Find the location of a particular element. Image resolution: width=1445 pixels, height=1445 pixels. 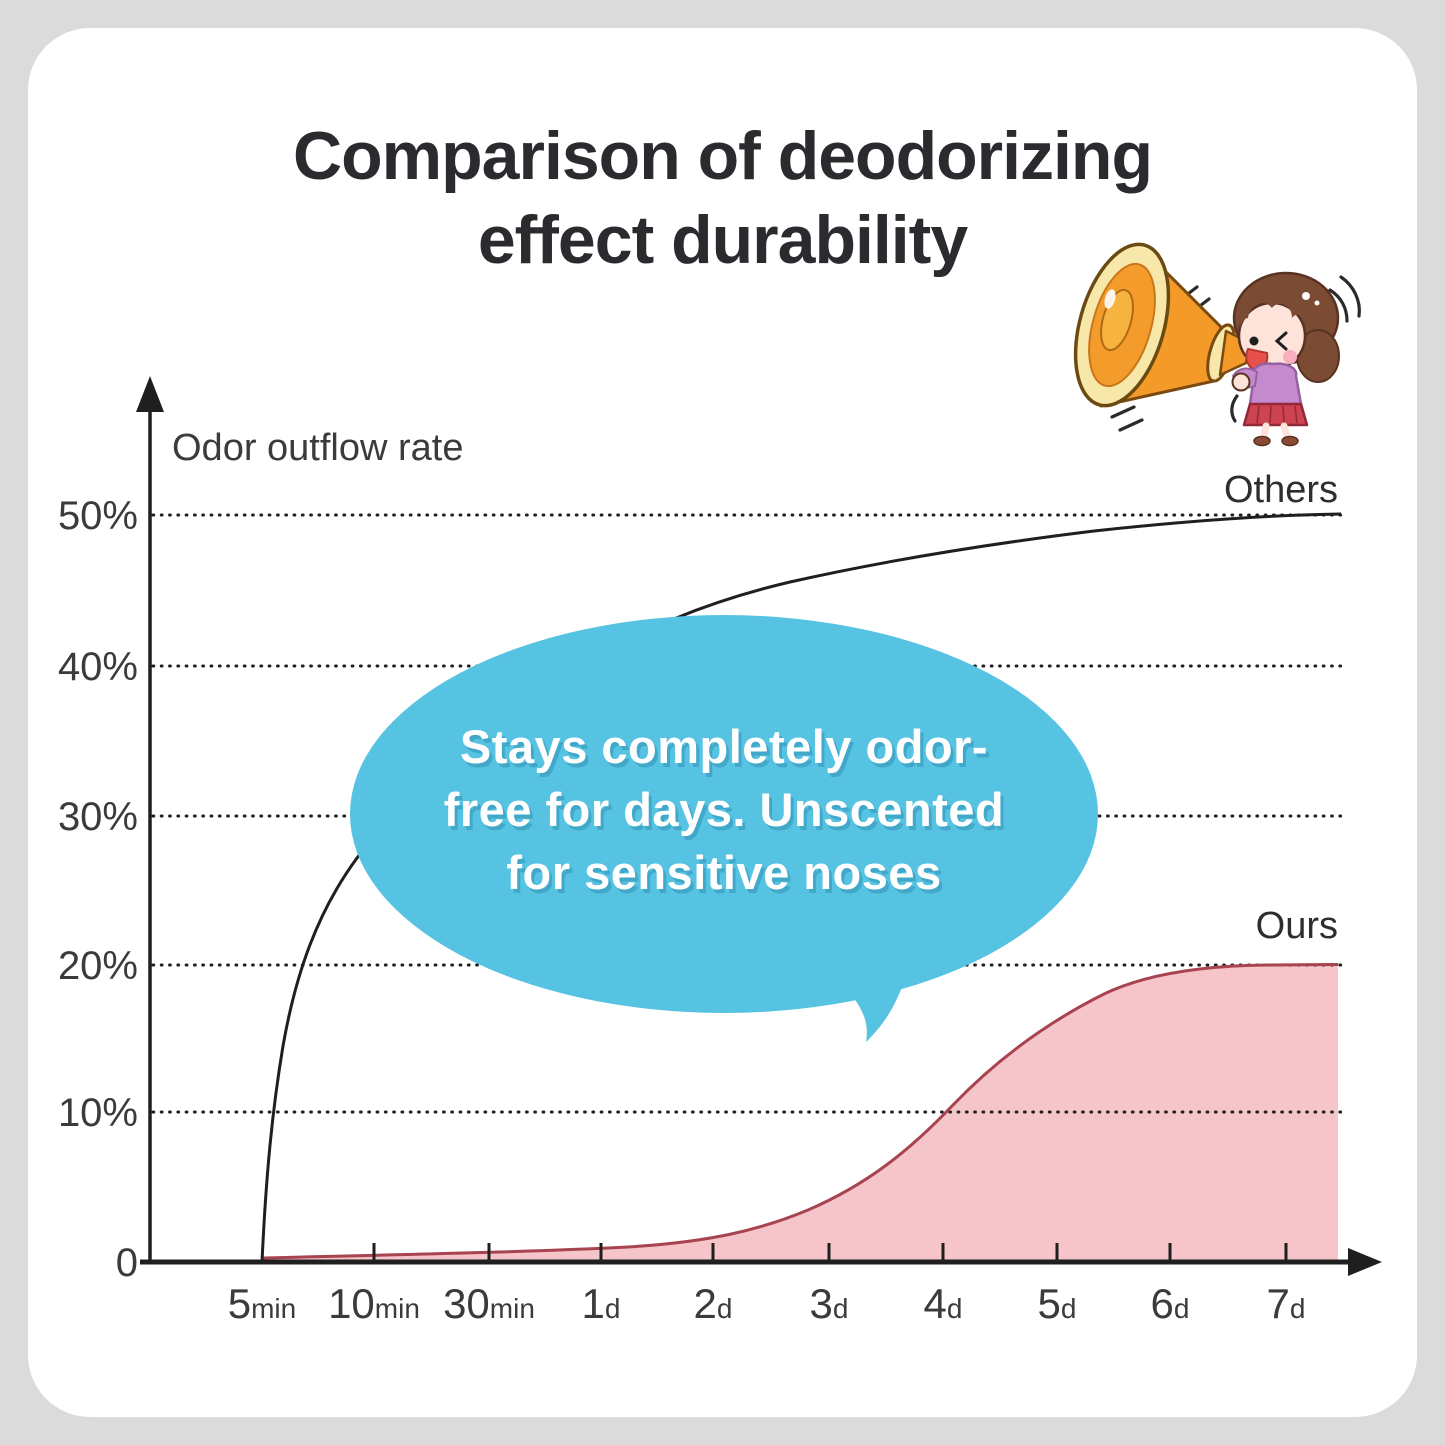

y-tick-50: 50% is located at coordinates (98, 516).